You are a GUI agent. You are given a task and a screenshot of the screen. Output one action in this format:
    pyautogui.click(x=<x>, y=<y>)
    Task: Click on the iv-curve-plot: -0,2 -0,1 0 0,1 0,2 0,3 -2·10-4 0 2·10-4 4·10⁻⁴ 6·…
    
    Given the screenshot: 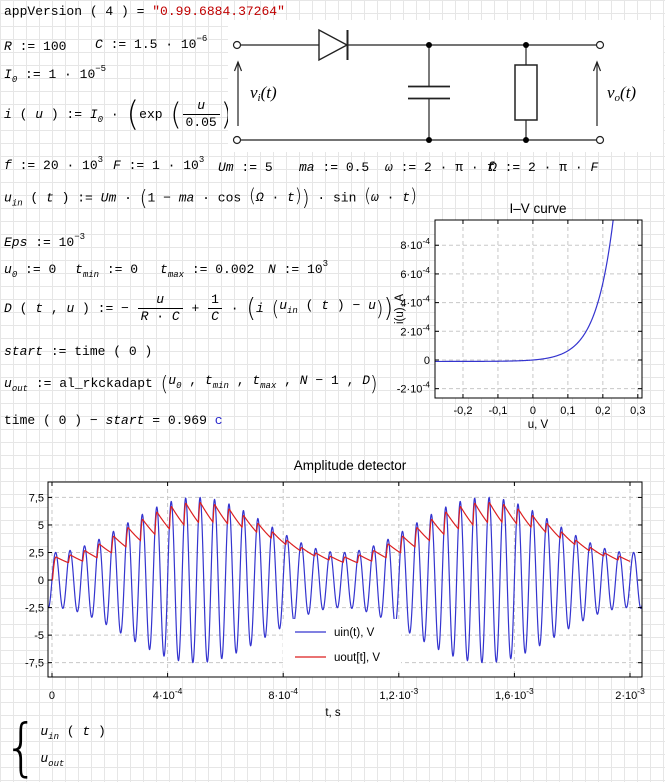 What is the action you would take?
    pyautogui.click(x=525, y=318)
    